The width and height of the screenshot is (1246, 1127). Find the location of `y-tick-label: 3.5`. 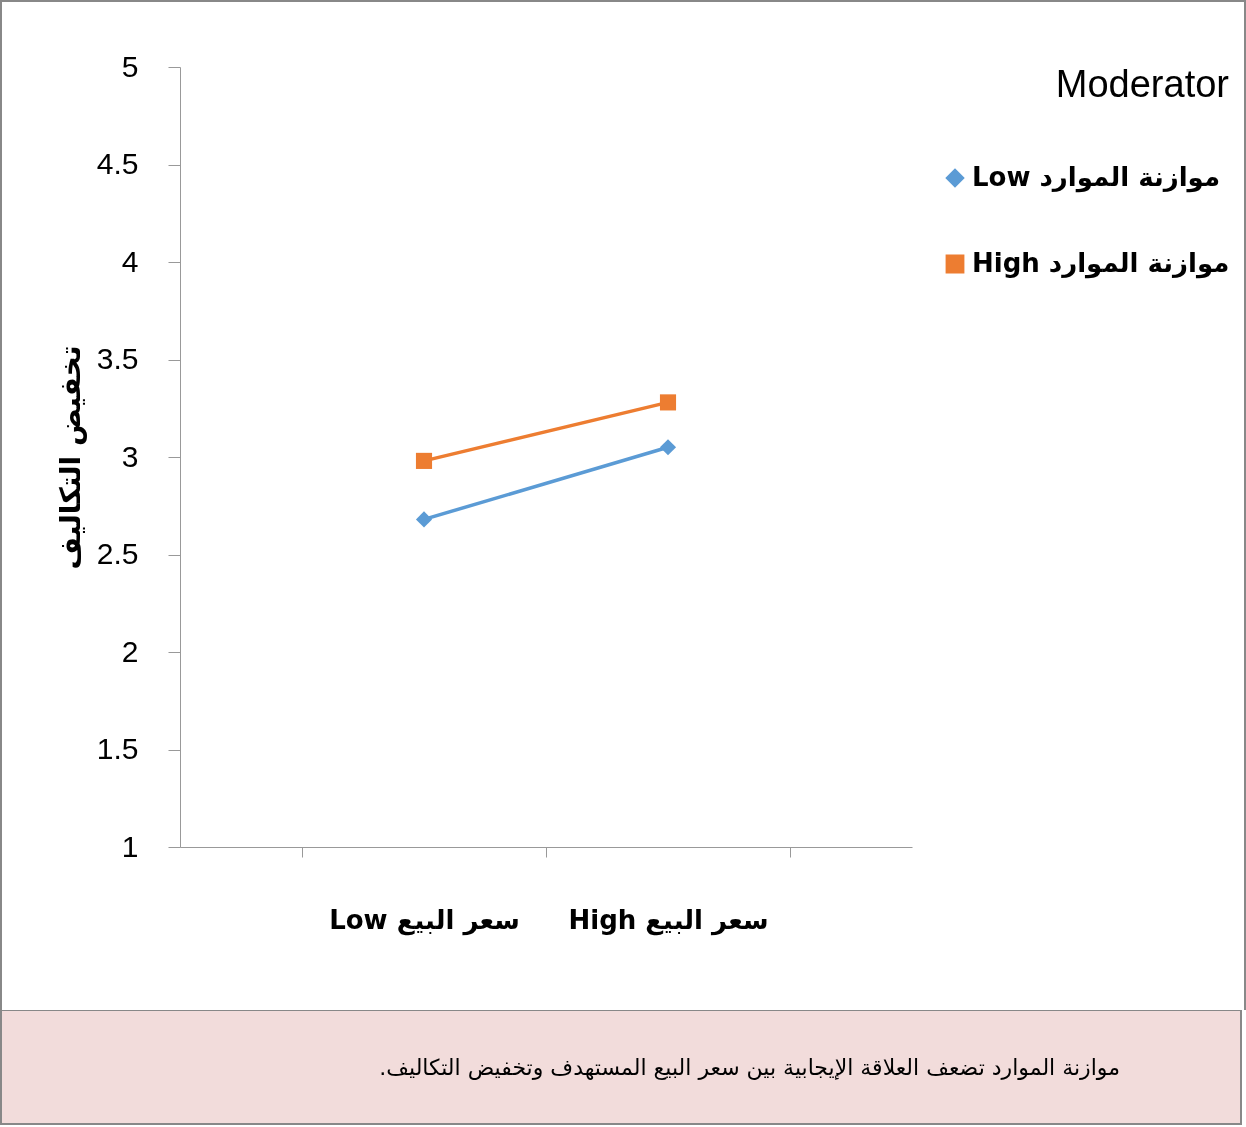

y-tick-label: 3.5 is located at coordinates (117, 358).